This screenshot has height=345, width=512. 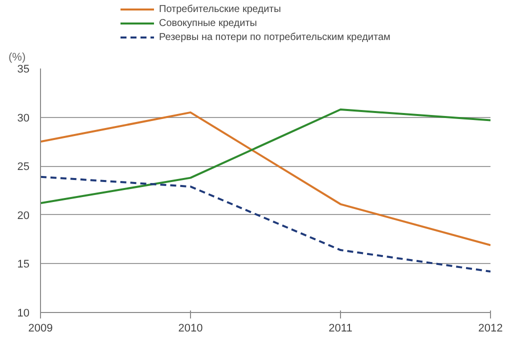 What do you see at coordinates (23, 314) in the screenshot?
I see `y-tick-label: 10` at bounding box center [23, 314].